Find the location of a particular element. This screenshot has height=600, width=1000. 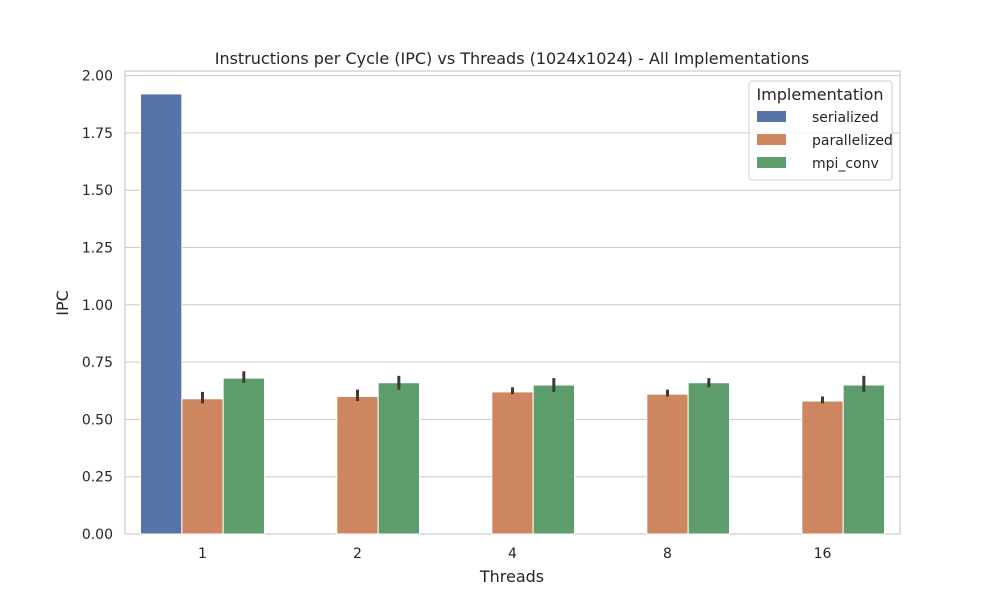

x-axis-label: Threads is located at coordinates (511, 576).